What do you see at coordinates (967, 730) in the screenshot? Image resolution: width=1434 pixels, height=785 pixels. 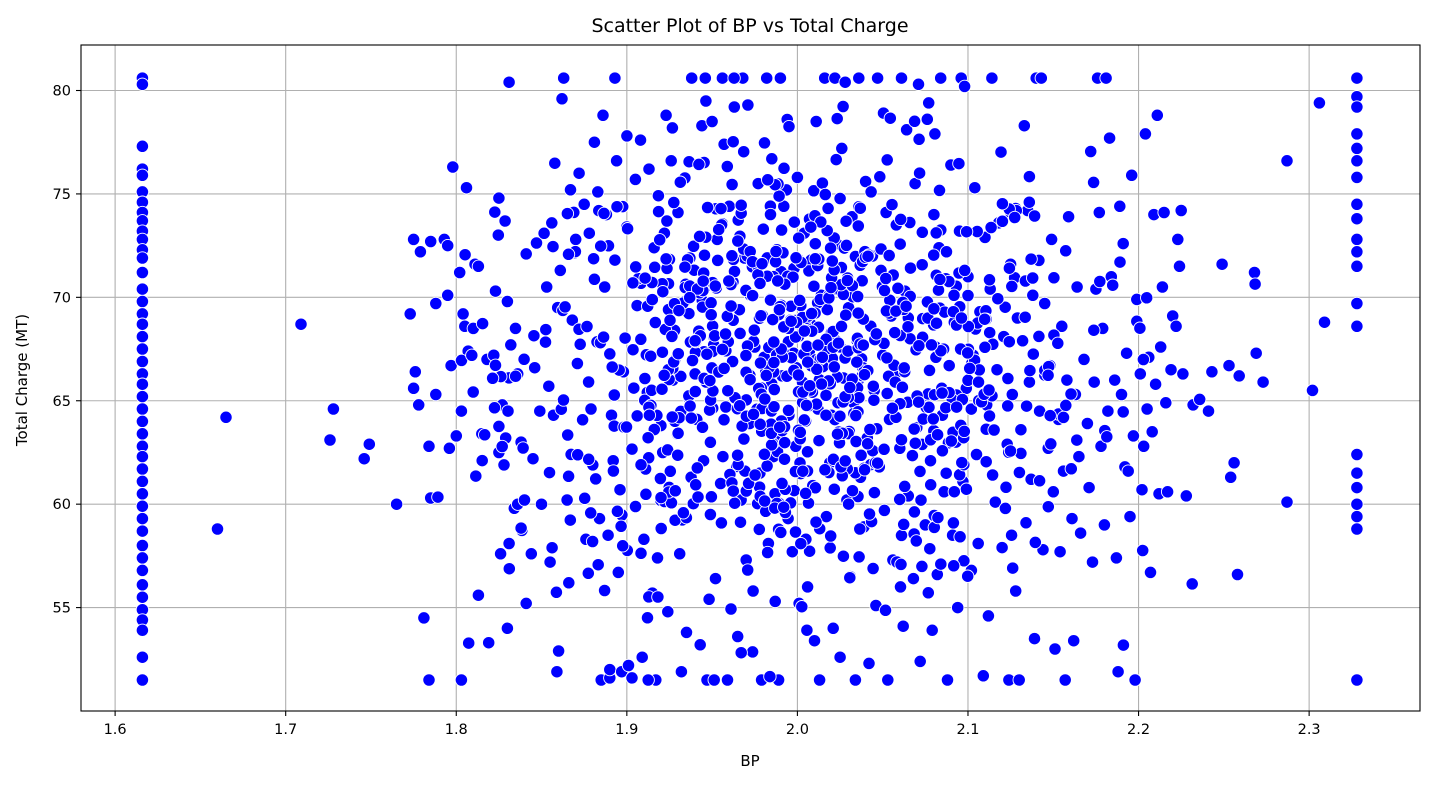 I see `x-tick-label: 2.1` at bounding box center [967, 730].